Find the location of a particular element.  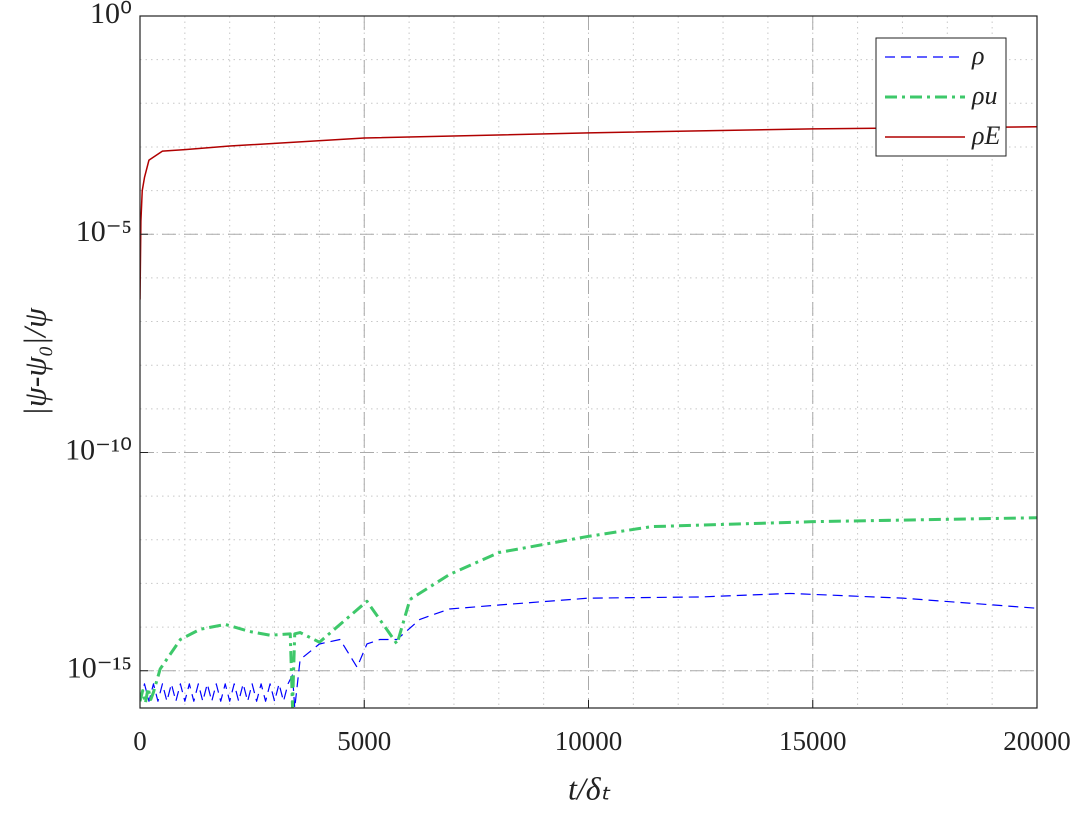

x-tick-label: 15000 is located at coordinates (813, 741).